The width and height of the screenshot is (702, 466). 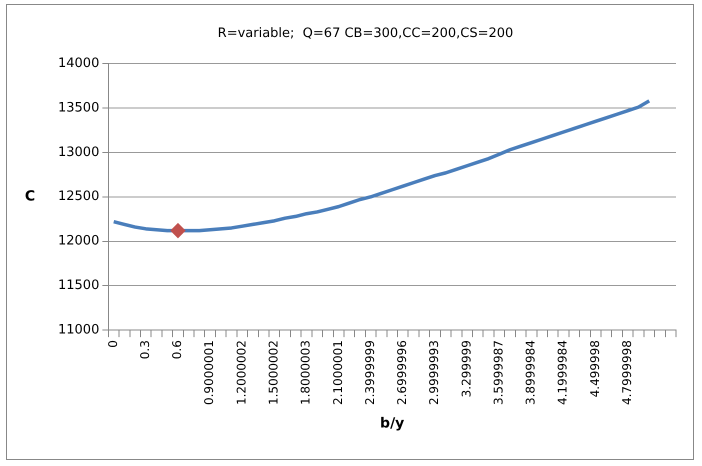 What do you see at coordinates (79, 152) in the screenshot?
I see `y-tick-label: 13000` at bounding box center [79, 152].